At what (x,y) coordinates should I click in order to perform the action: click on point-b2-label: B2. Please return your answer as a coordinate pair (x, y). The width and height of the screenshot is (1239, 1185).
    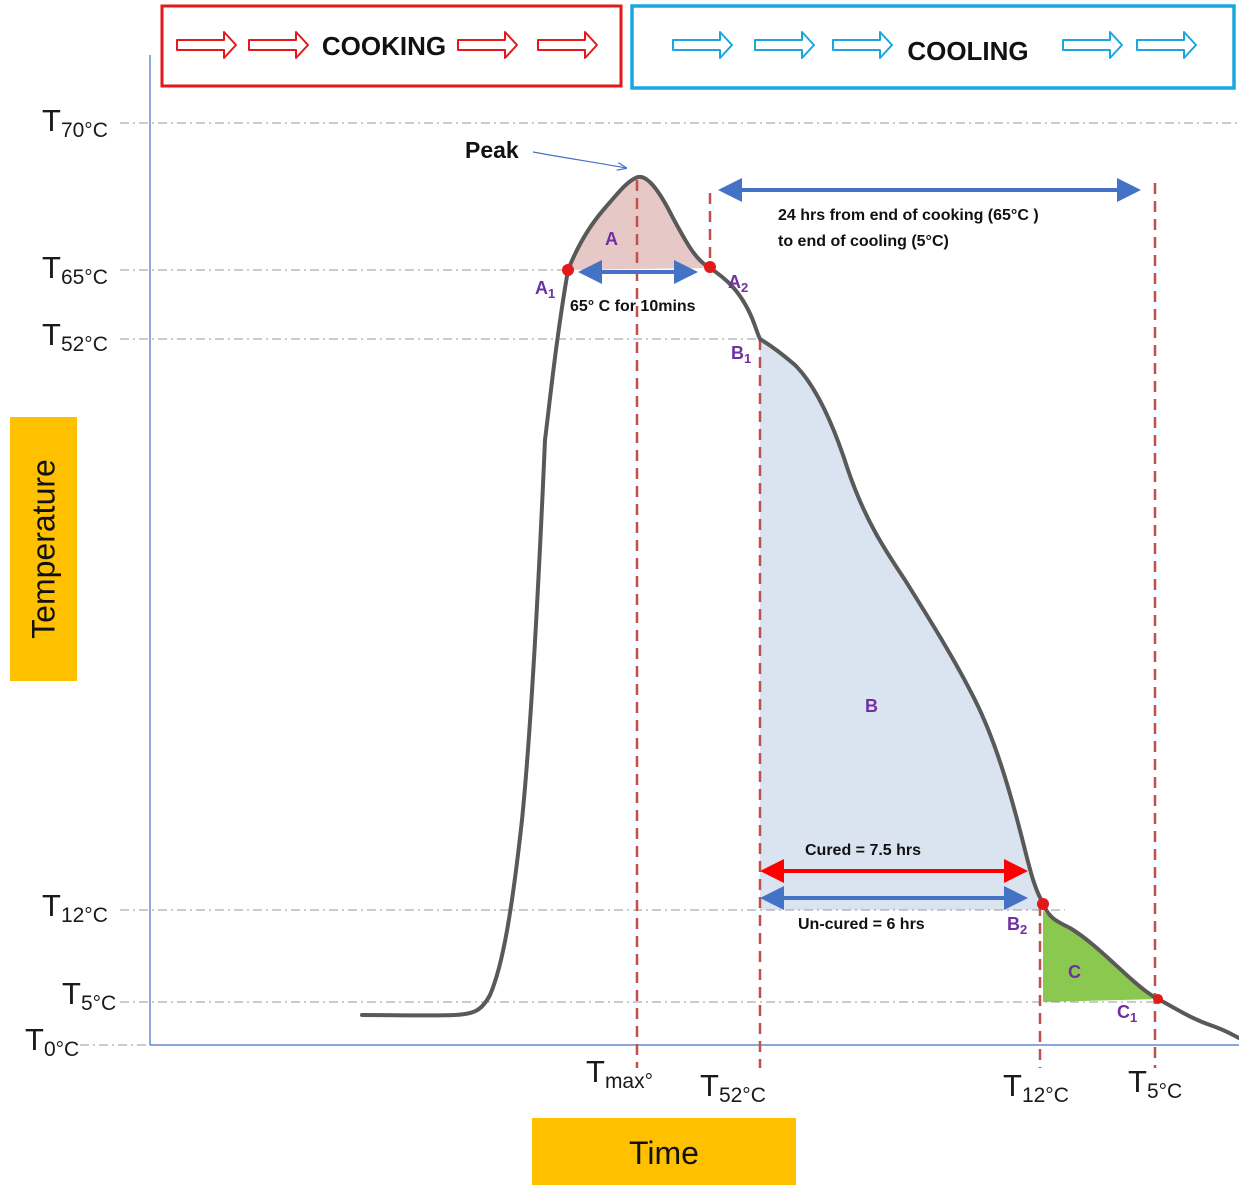
    Looking at the image, I should click on (1017, 925).